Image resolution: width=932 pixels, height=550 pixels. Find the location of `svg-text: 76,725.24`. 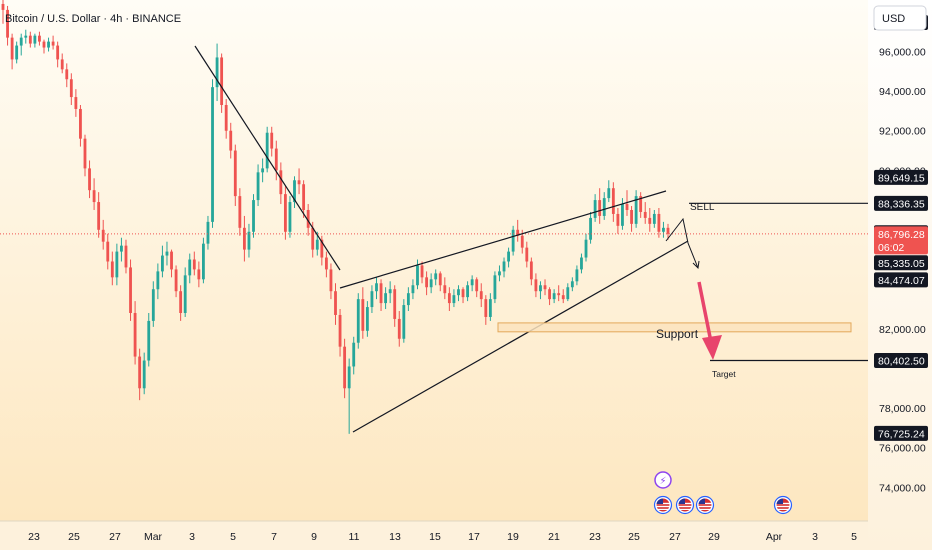

svg-text: 76,725.24 is located at coordinates (901, 434).